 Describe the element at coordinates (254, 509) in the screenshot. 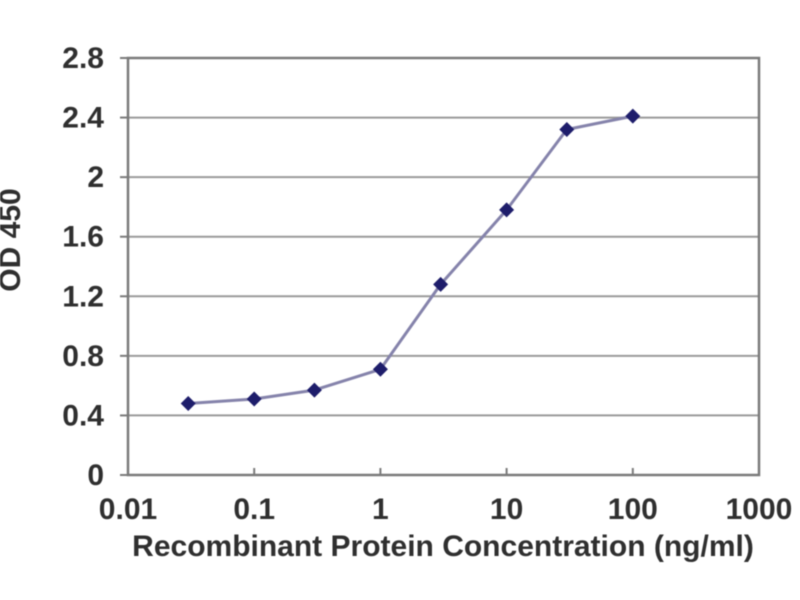

I see `x-tick-label: 0.1` at that location.